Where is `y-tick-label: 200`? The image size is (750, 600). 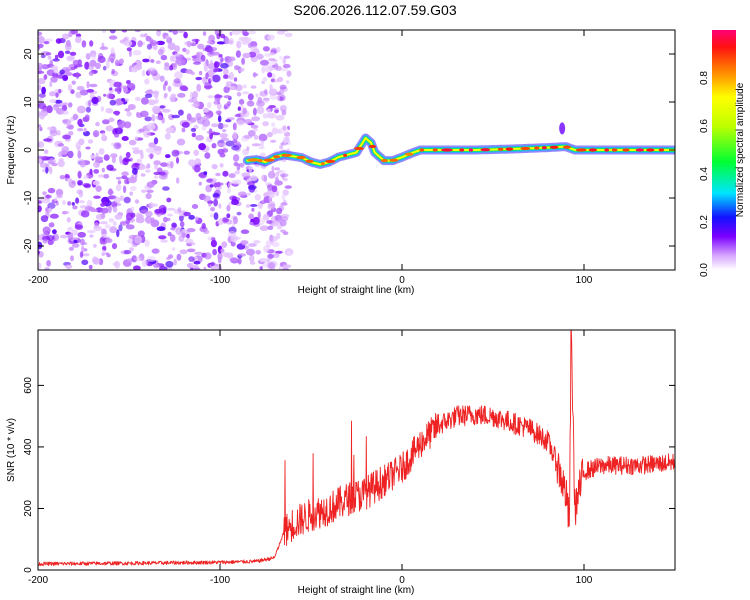 y-tick-label: 200 is located at coordinates (28, 508).